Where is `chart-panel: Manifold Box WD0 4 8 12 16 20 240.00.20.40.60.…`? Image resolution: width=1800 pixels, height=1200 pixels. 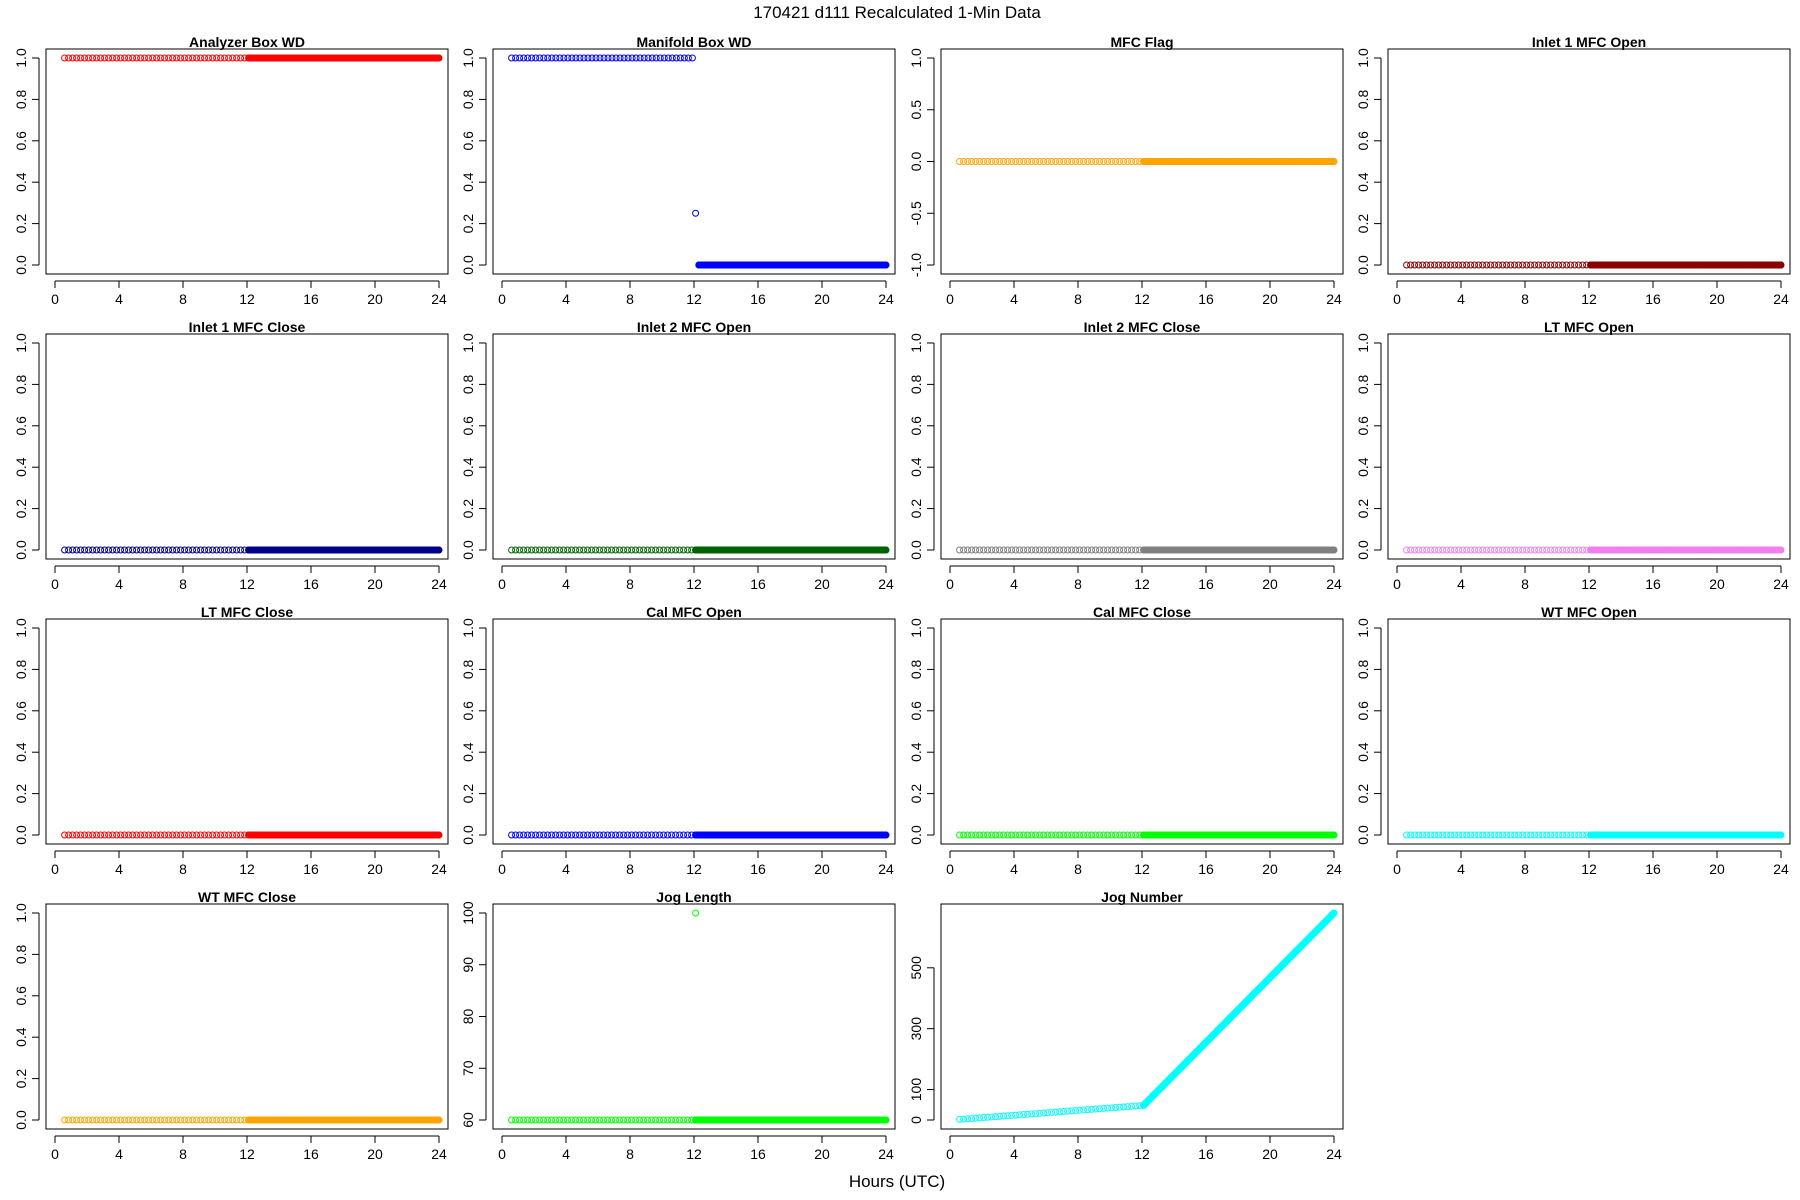
chart-panel: Manifold Box WD0 4 8 12 16 20 240.00.20.40.60.… is located at coordinates (678, 170).